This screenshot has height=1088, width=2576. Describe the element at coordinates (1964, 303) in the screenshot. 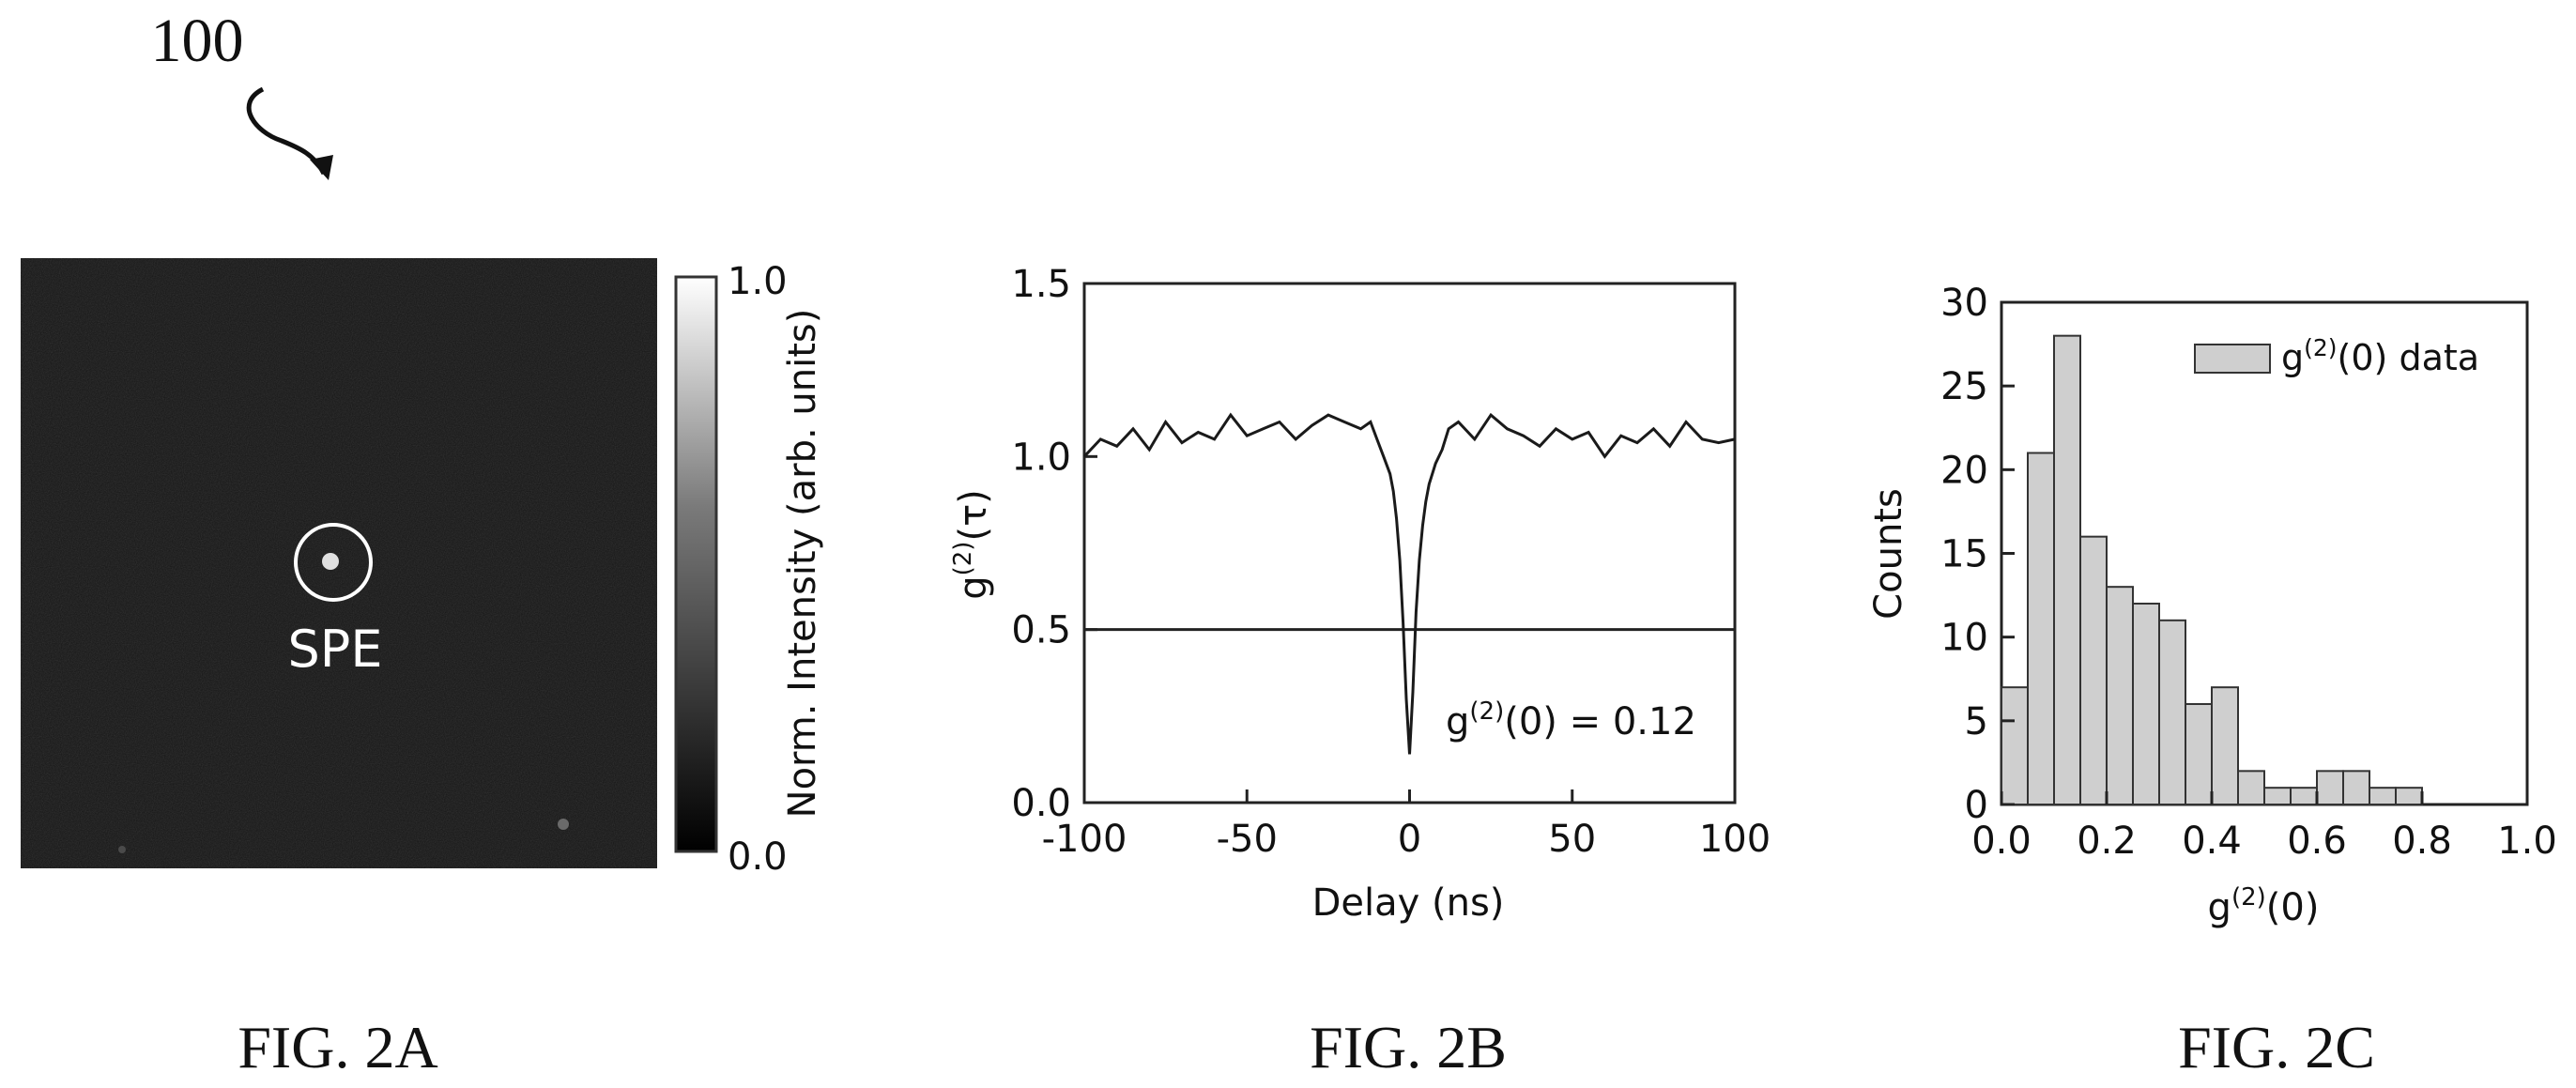

I see `histogram-y-tick-label: 30` at that location.